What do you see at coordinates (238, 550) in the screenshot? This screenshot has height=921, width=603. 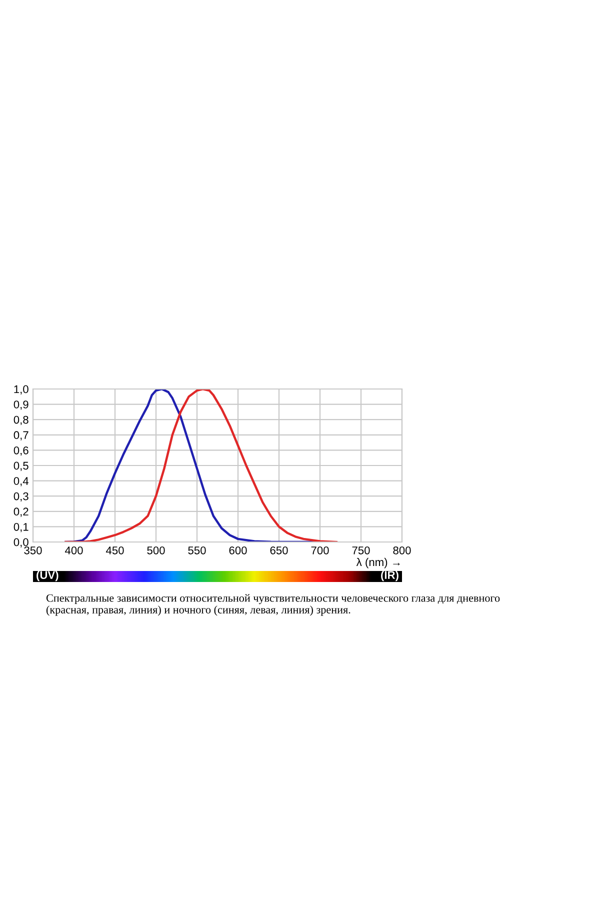 I see `x-tick-label: 600` at bounding box center [238, 550].